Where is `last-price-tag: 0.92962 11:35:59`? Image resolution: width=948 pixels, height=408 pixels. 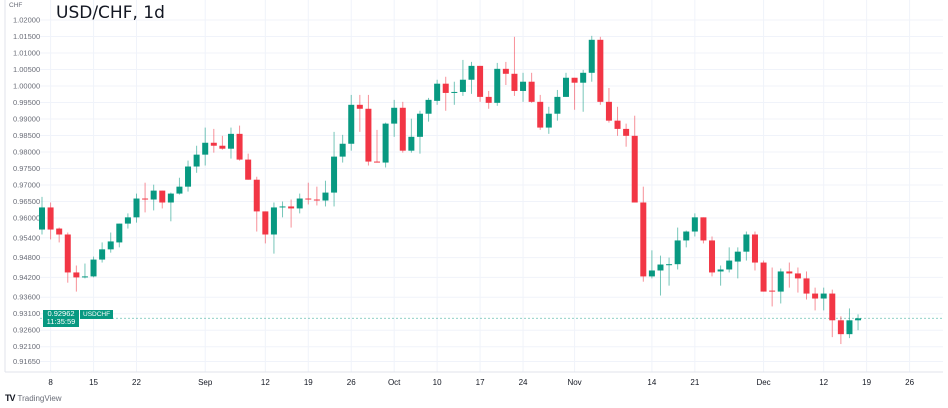 last-price-tag: 0.92962 11:35:59 is located at coordinates (61, 318).